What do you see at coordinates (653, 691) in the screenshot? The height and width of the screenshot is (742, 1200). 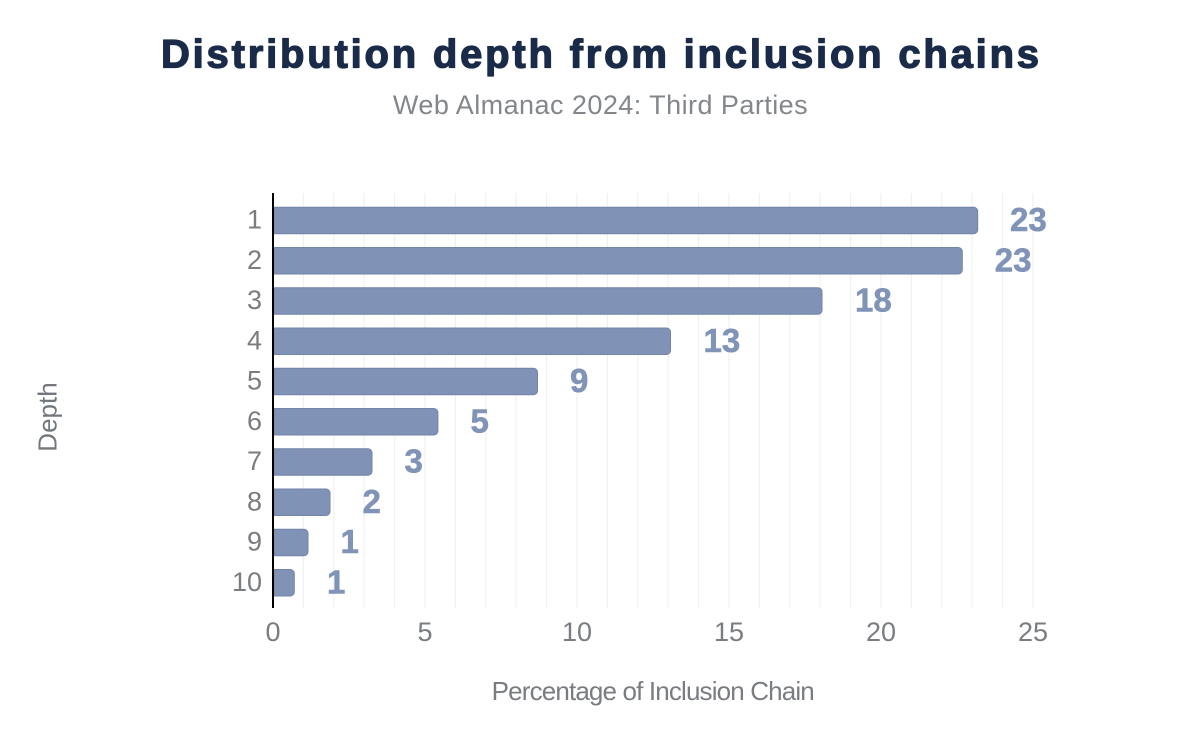 I see `svg-text: Percentage of Inclusion Chain` at bounding box center [653, 691].